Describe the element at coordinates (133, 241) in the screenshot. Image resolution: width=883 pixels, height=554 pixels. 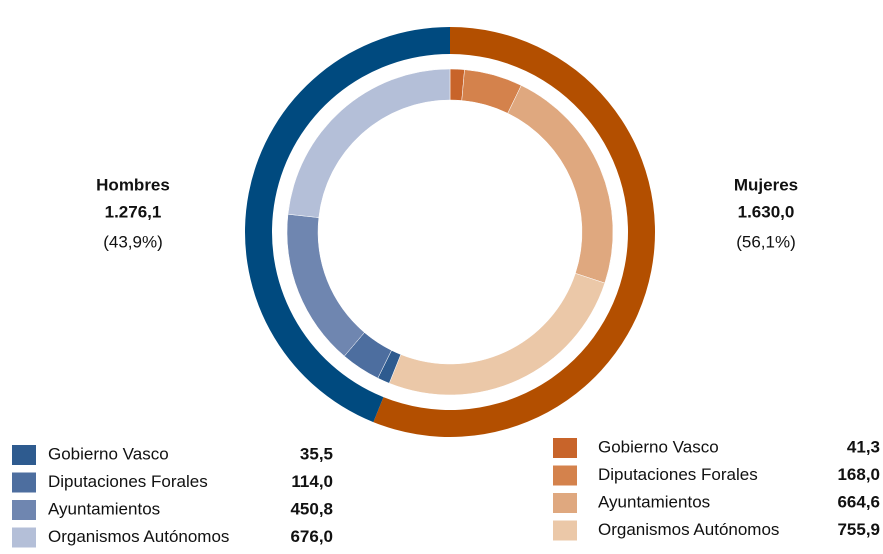
I see `series-share: (43,9%)` at that location.